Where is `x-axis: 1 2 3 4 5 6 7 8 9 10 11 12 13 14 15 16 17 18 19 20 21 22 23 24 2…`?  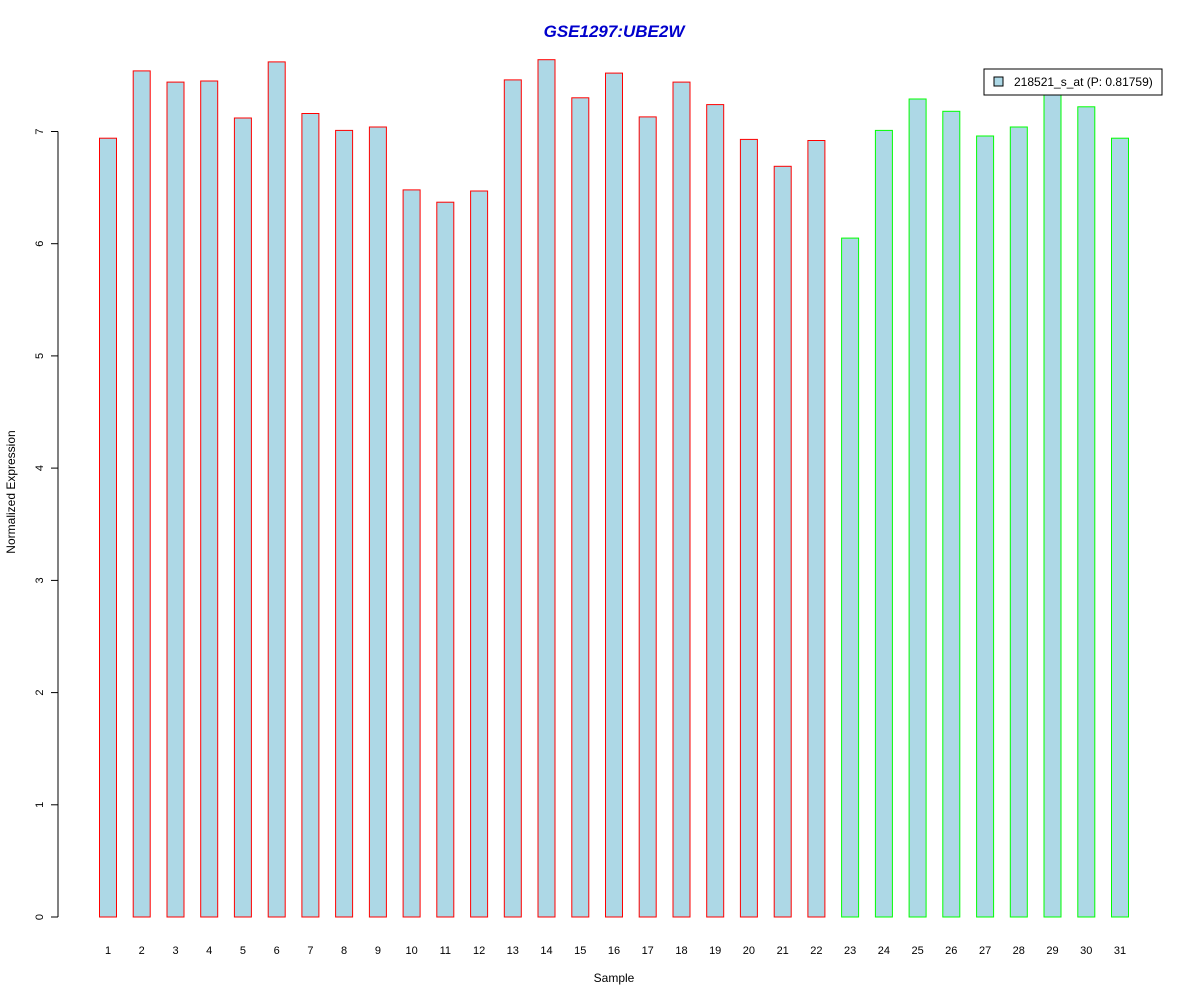 x-axis: 1 2 3 4 5 6 7 8 9 10 11 12 13 14 15 16 17 18 19 20 21 22 23 24 2… is located at coordinates (615, 951).